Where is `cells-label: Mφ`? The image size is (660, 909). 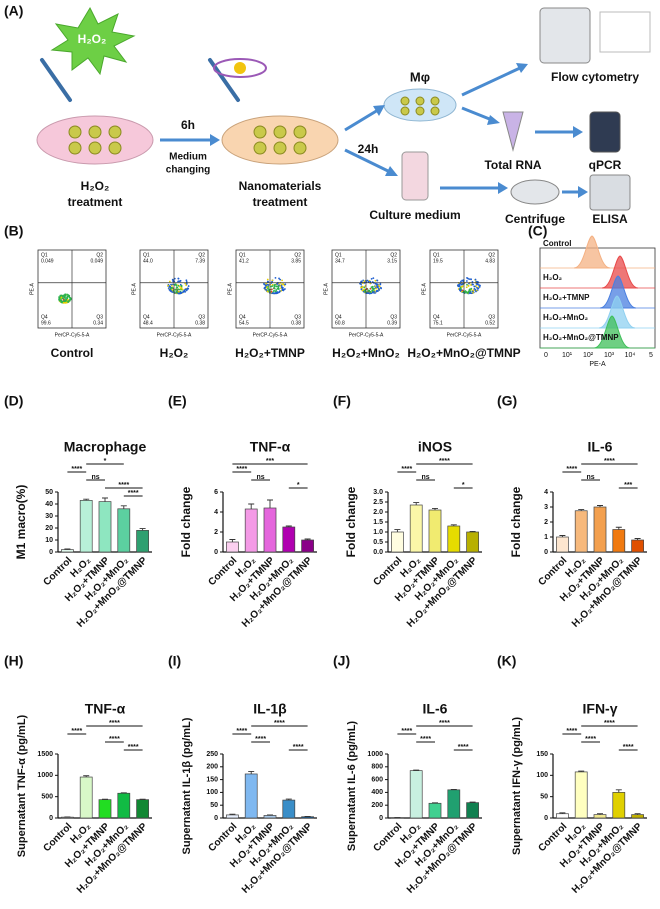
cells-label: Mφ is located at coordinates (420, 76).